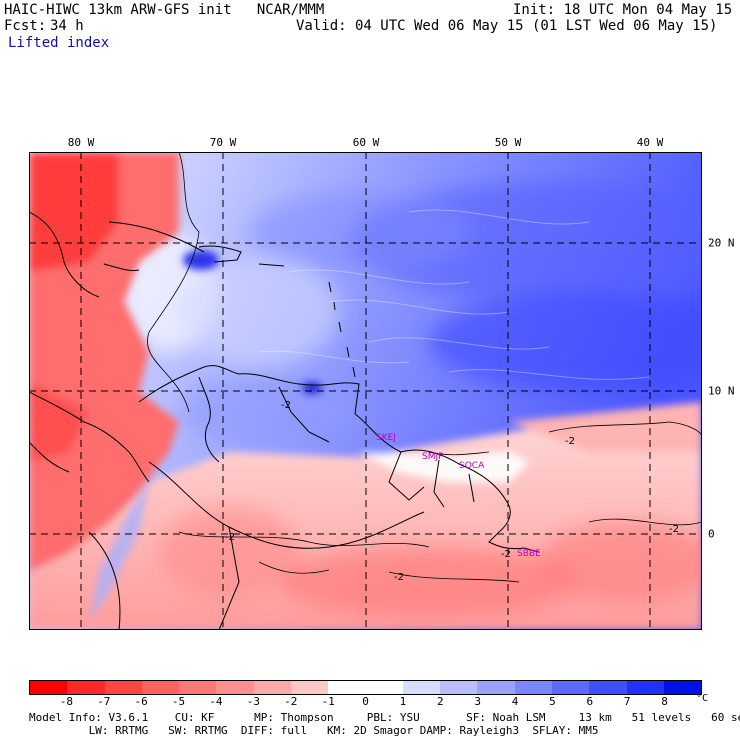 This screenshot has width=740, height=740. What do you see at coordinates (81, 142) in the screenshot?
I see `lon-label-80w: 80 W` at bounding box center [81, 142].